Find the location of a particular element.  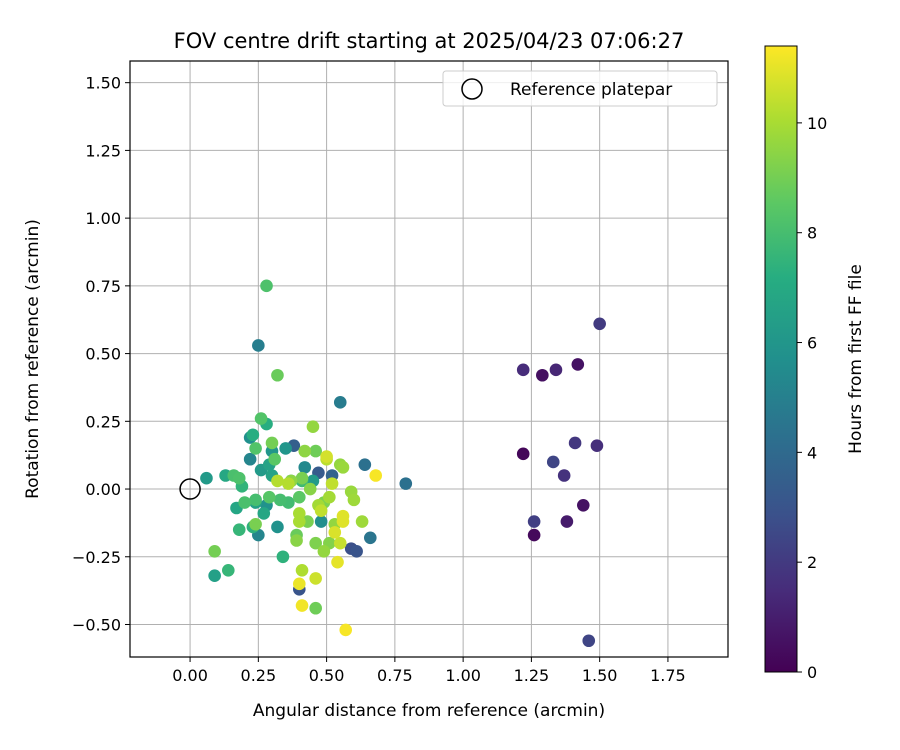

x-tick-label: 1.50 is located at coordinates (600, 675).